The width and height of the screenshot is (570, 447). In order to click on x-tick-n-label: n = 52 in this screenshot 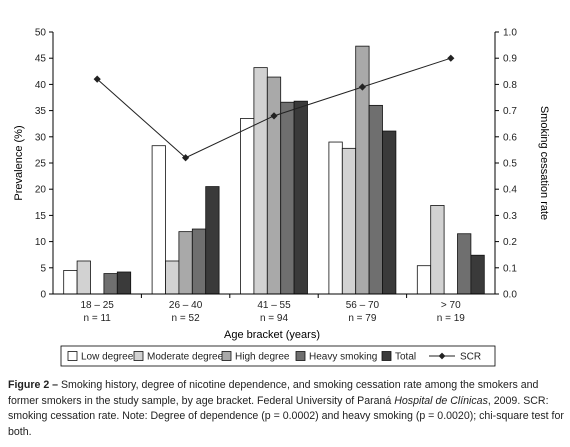, I will do `click(186, 318)`.